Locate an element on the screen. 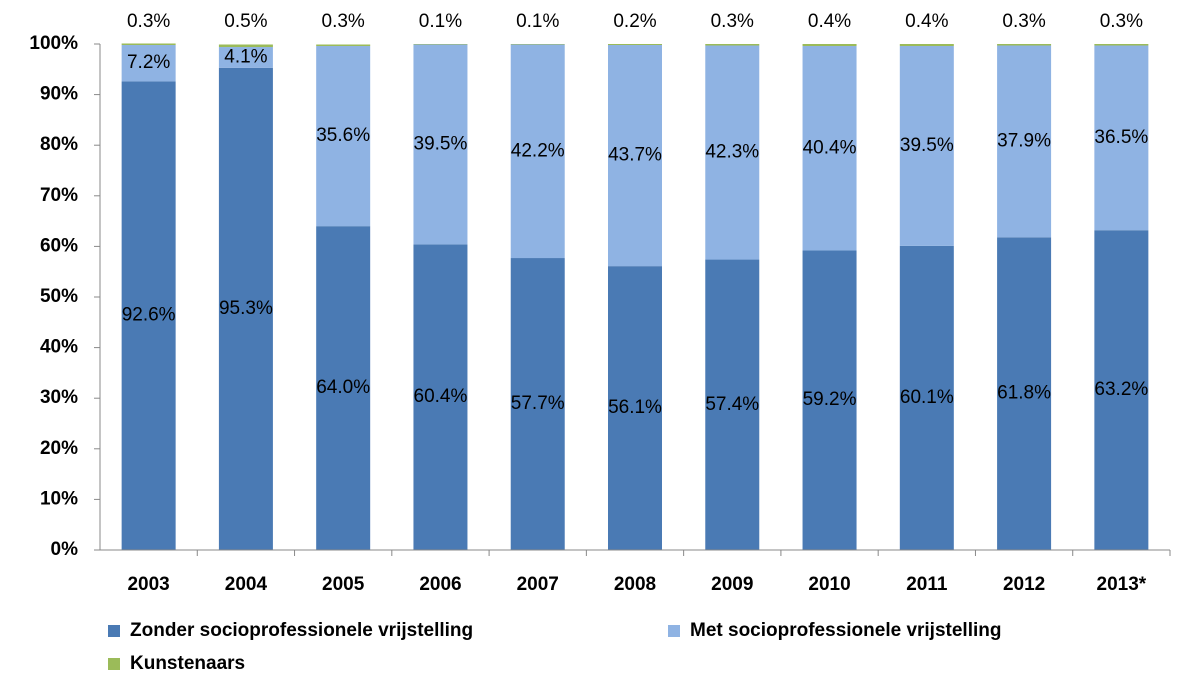 The height and width of the screenshot is (680, 1190). y-tick-label: 90% is located at coordinates (59, 94).